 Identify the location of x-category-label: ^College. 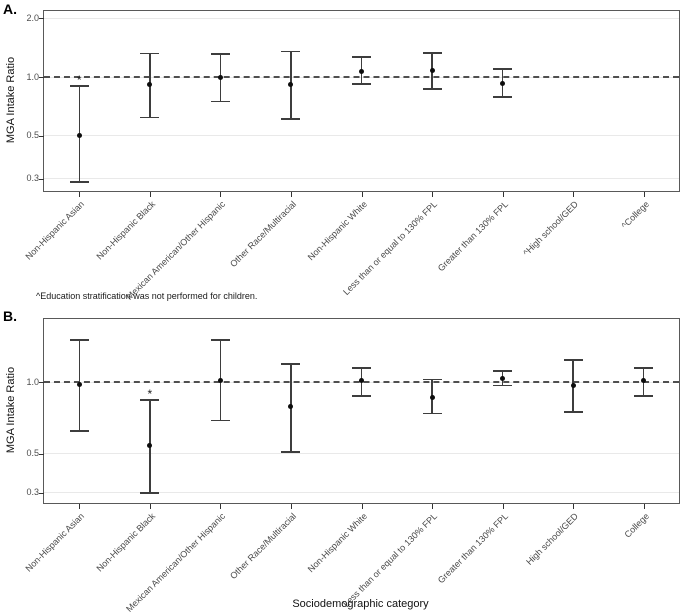
(635, 215).